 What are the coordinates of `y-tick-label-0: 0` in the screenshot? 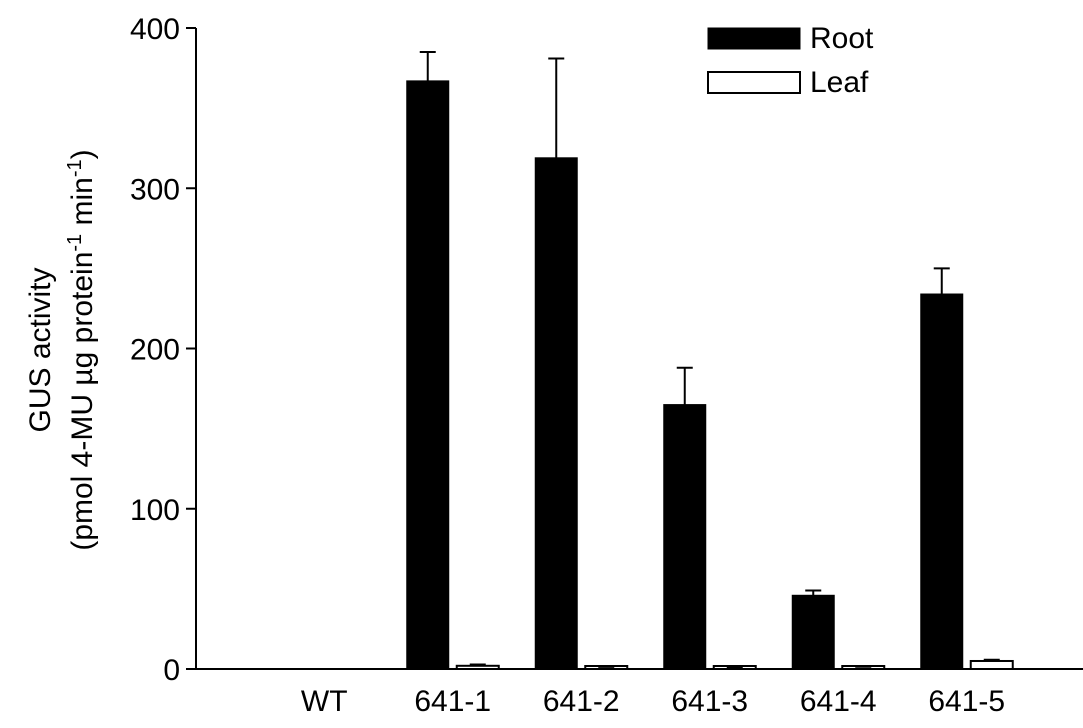 It's located at (171, 670).